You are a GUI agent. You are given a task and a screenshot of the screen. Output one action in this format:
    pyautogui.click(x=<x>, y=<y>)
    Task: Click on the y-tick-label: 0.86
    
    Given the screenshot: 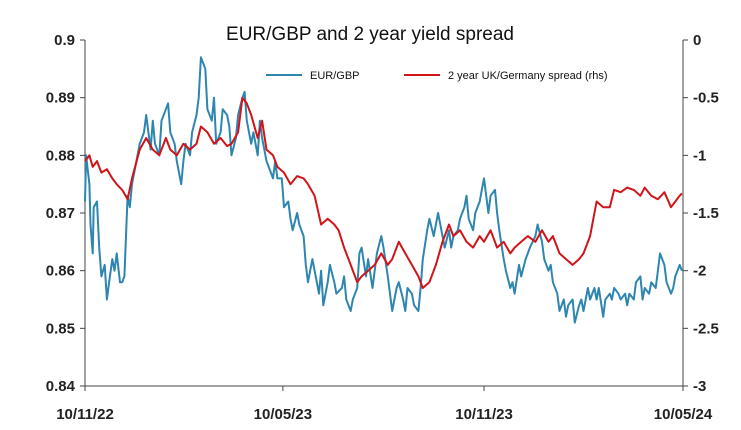 What is the action you would take?
    pyautogui.click(x=60, y=271)
    